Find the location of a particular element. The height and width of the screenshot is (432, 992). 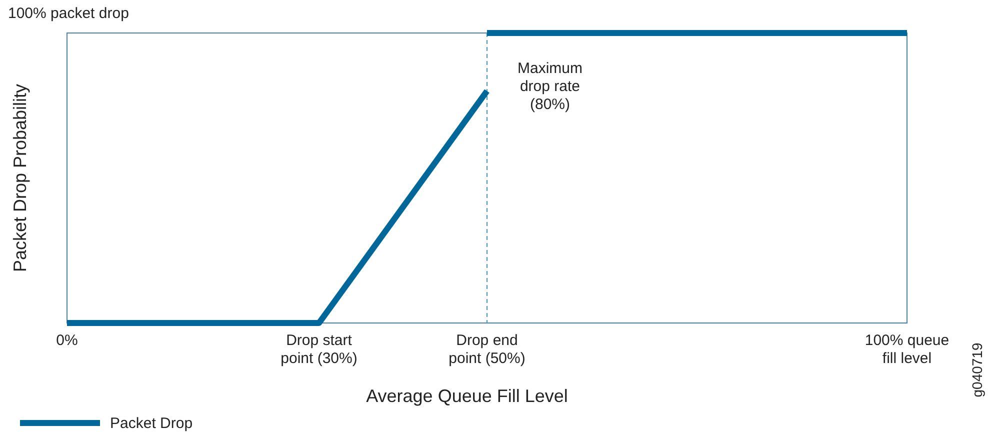

annotation: Maximum drop rate (80%) is located at coordinates (550, 86).